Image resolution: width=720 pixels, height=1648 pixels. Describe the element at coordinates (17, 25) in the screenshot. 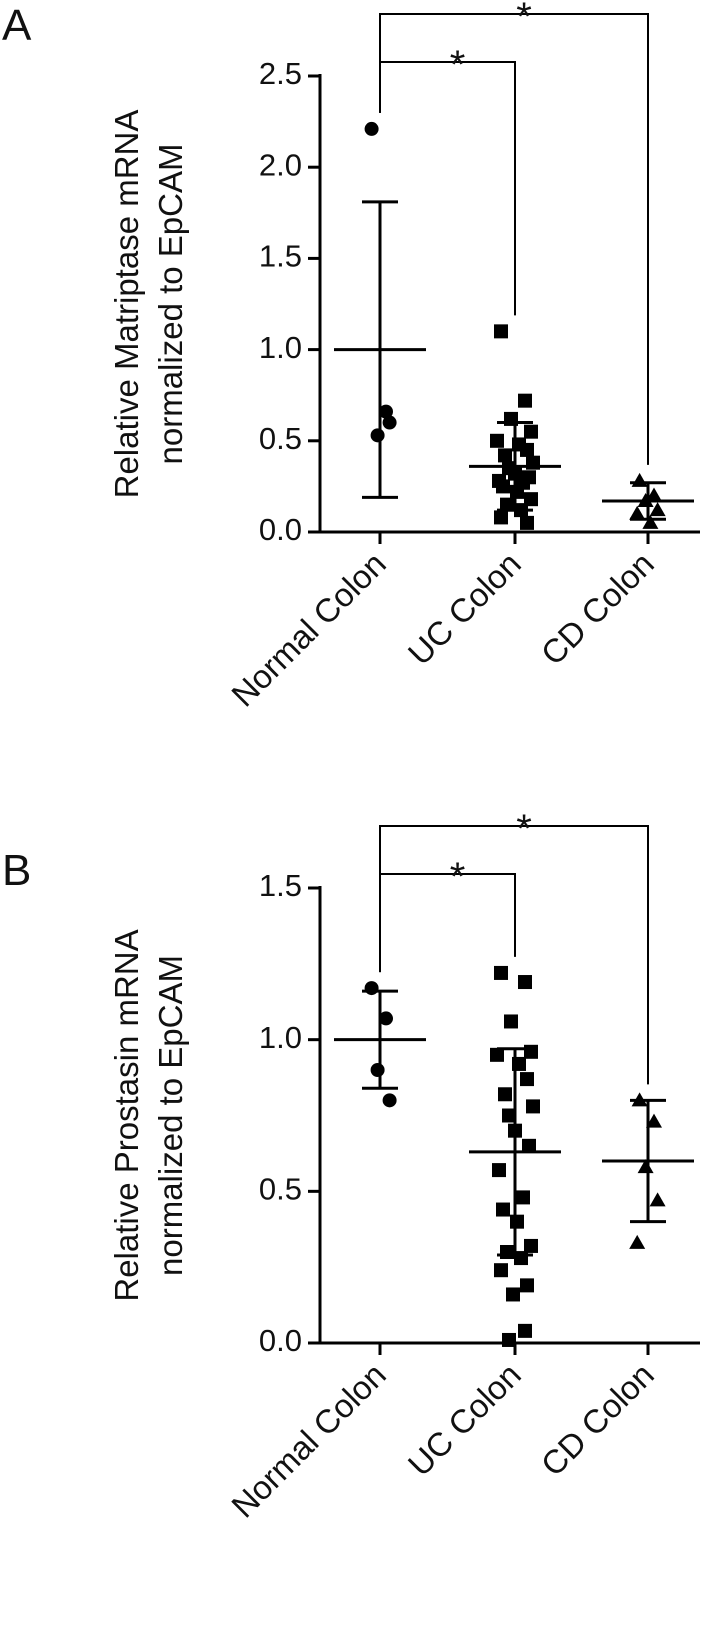

I see `panel-label: A` at that location.